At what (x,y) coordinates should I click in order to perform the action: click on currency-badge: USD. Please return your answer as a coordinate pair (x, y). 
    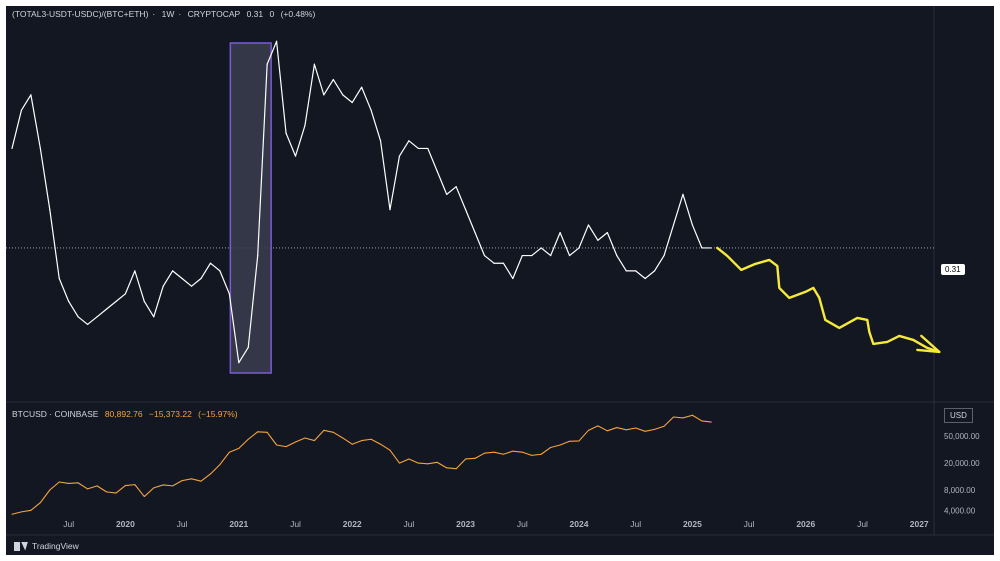
    Looking at the image, I should click on (958, 415).